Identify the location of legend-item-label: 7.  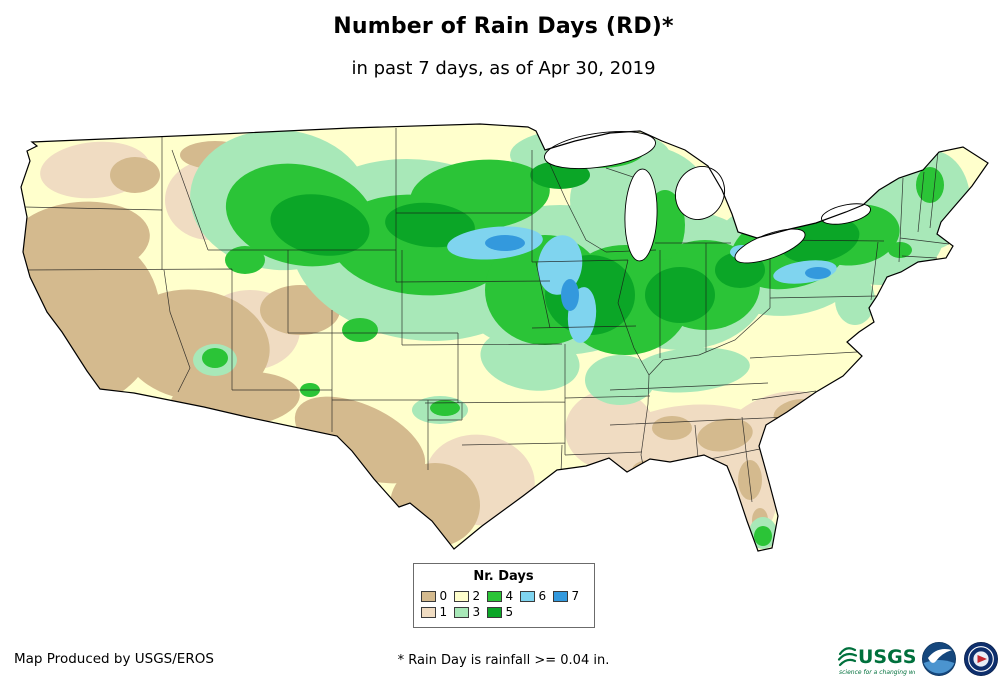
(575, 596).